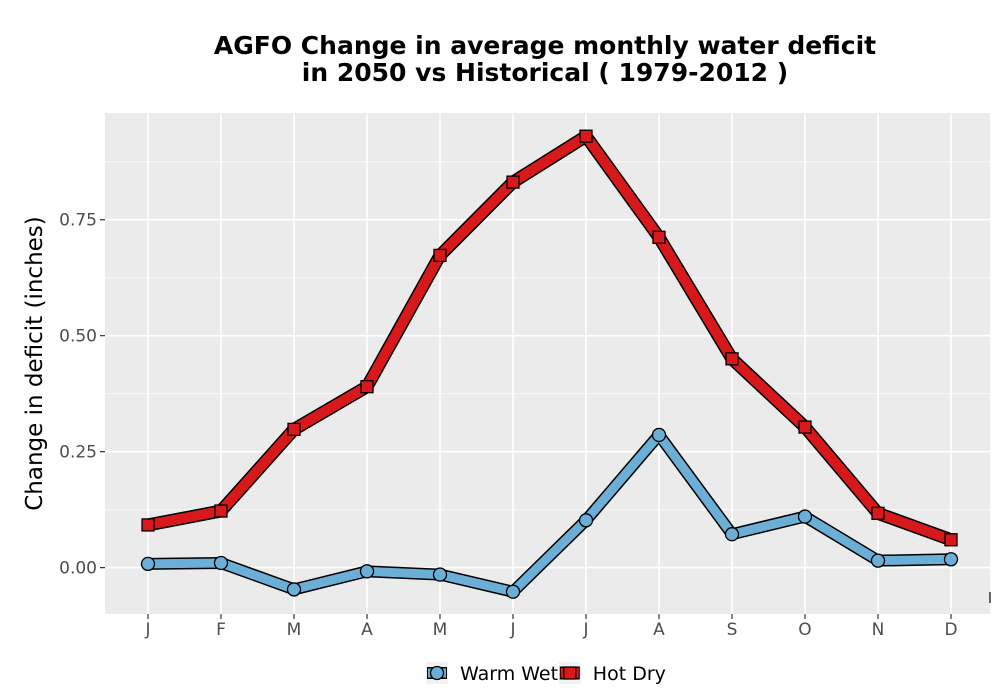 Image resolution: width=1000 pixels, height=700 pixels. Describe the element at coordinates (78, 569) in the screenshot. I see `y-tick-label: 0.00` at that location.